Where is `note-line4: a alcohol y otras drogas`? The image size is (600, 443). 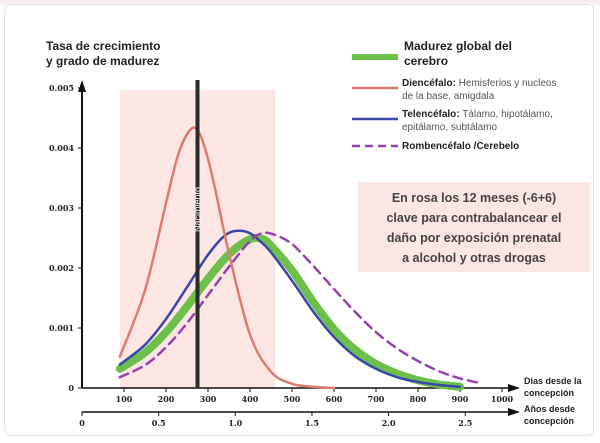
note-line4: a alcohol y otras drogas is located at coordinates (474, 258).